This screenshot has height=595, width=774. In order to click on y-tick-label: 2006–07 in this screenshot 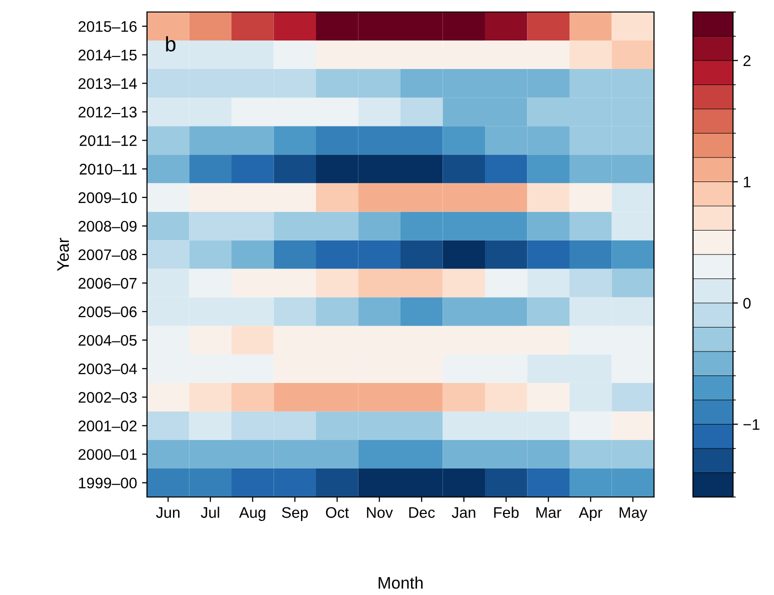, I will do `click(107, 283)`.